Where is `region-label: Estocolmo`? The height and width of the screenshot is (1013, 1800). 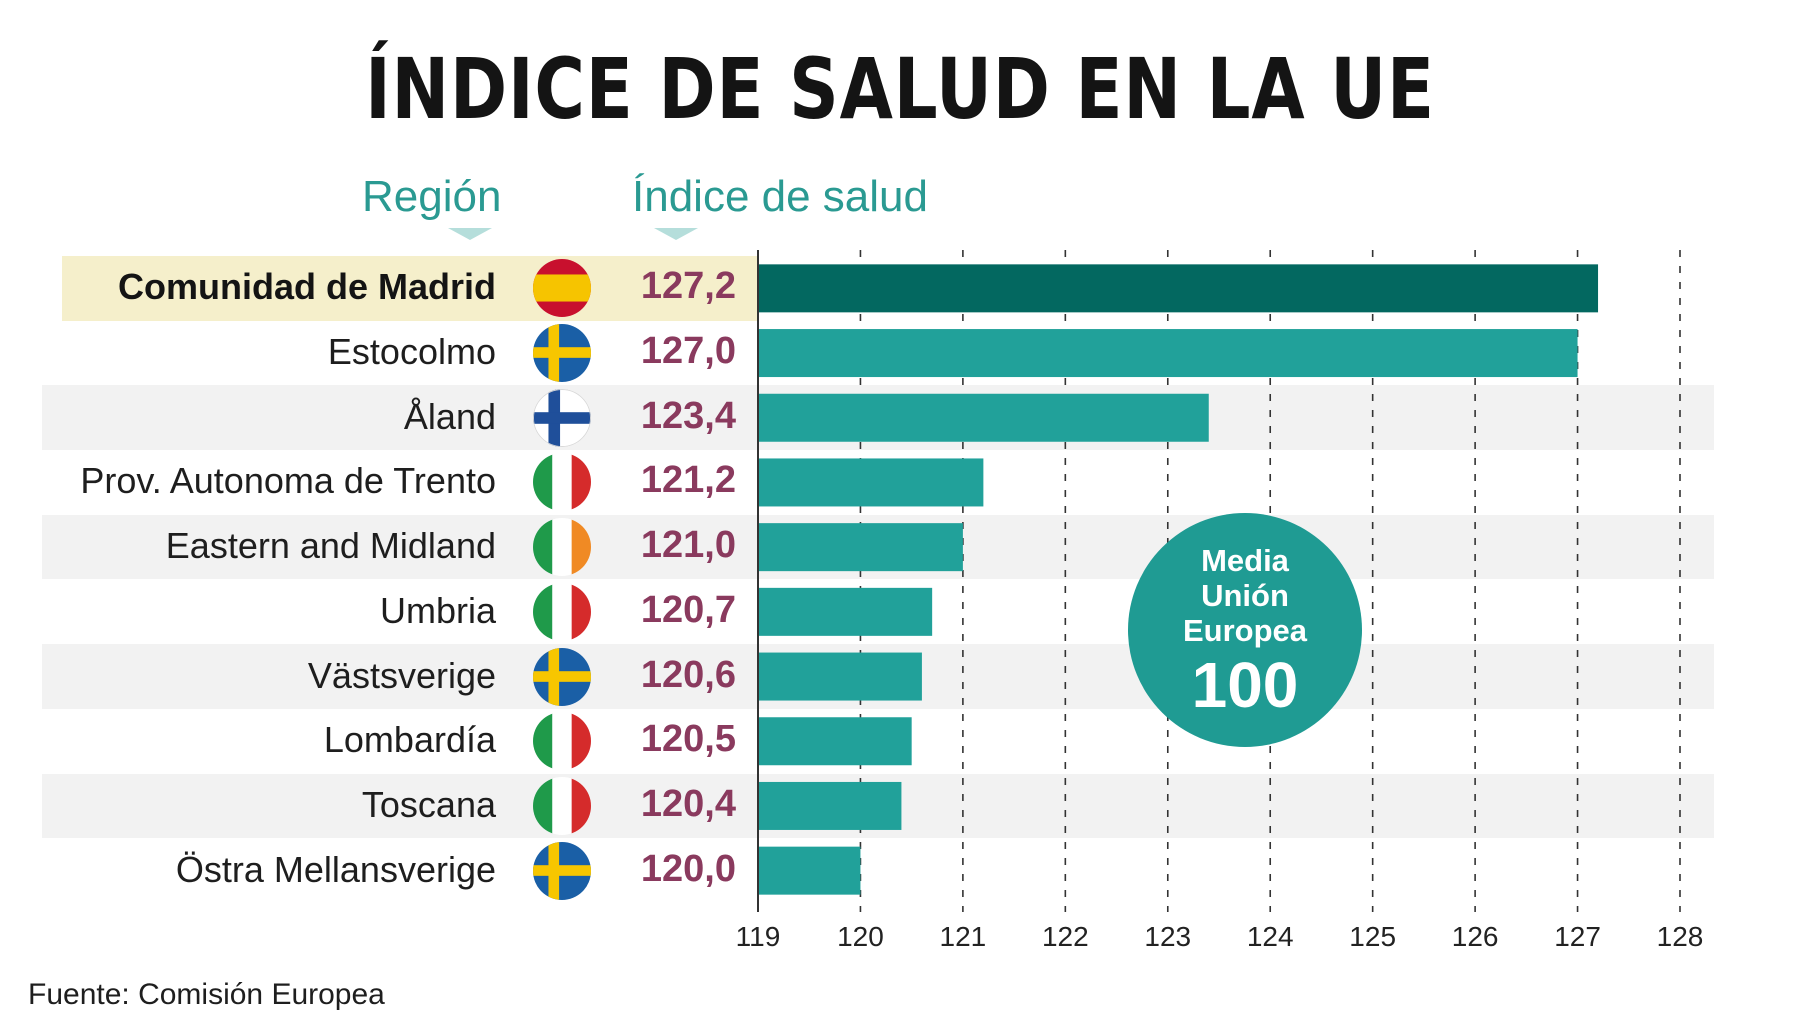
region-label: Estocolmo is located at coordinates (411, 352).